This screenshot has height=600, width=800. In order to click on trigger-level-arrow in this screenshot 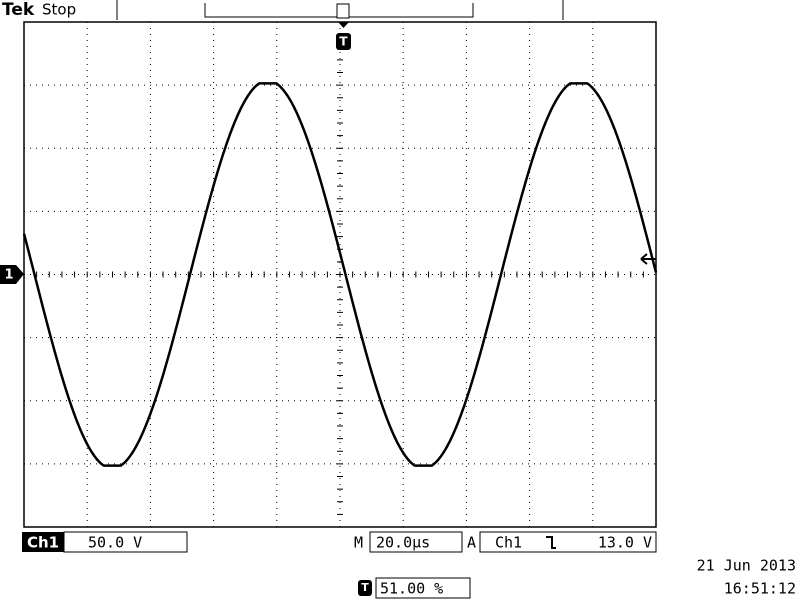, I will do `click(648, 259)`.